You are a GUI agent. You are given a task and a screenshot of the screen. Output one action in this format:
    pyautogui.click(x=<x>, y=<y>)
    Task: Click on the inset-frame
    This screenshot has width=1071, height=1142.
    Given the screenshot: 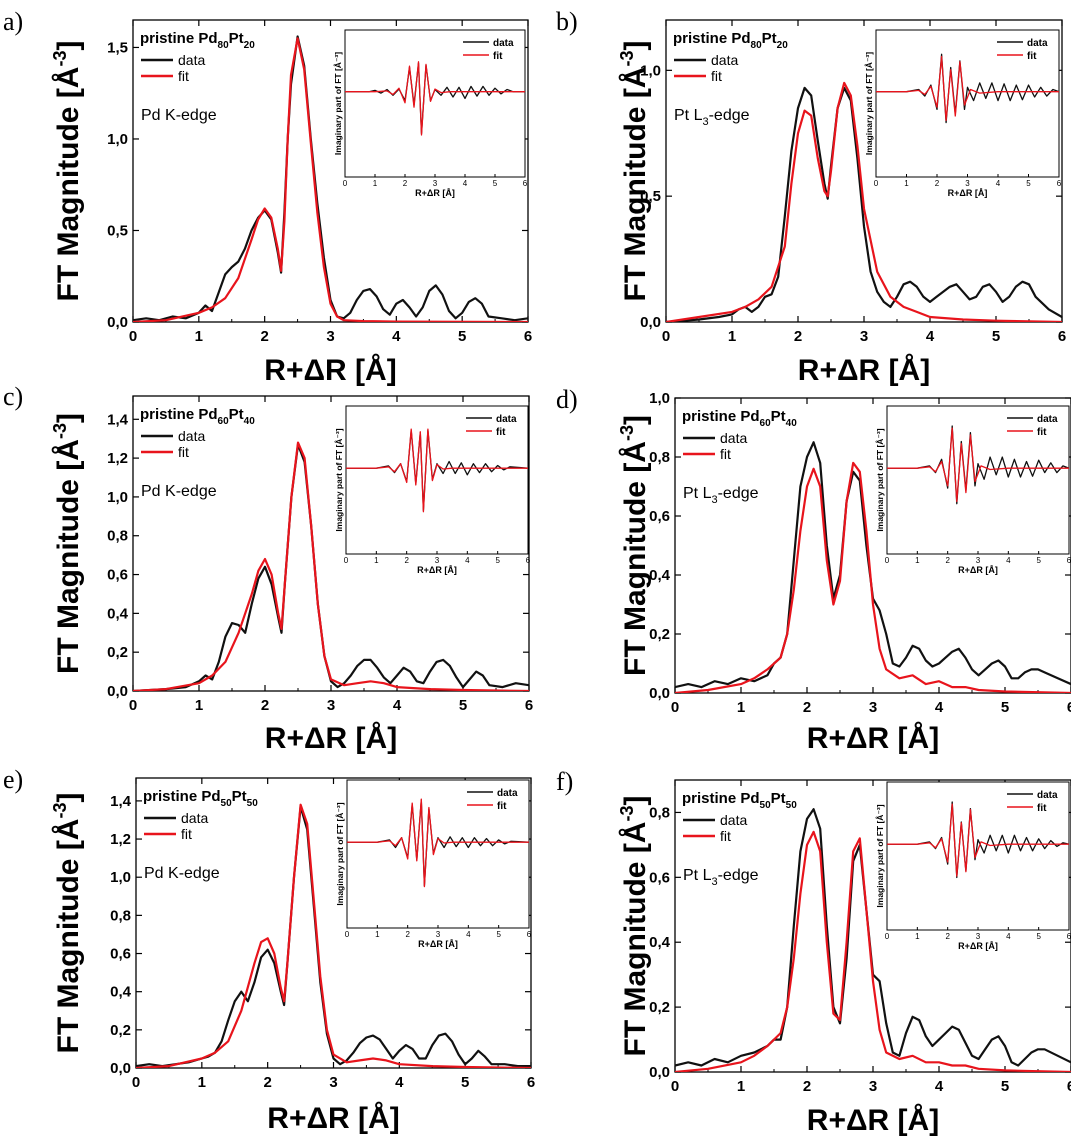 What is the action you would take?
    pyautogui.click(x=978, y=480)
    